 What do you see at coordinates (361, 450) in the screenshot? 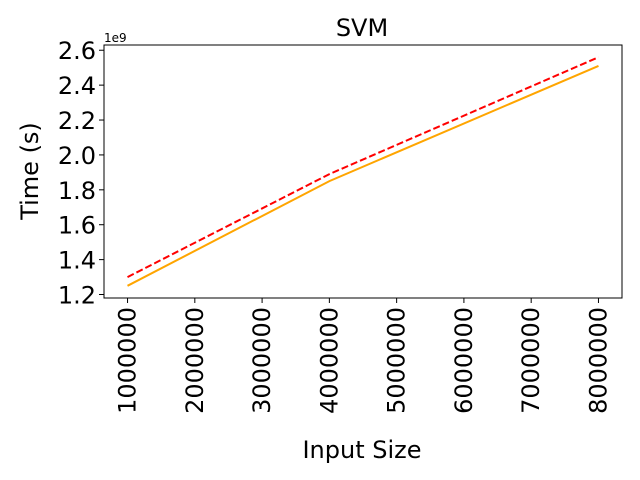
I see `x-axis-title: Input Size` at bounding box center [361, 450].